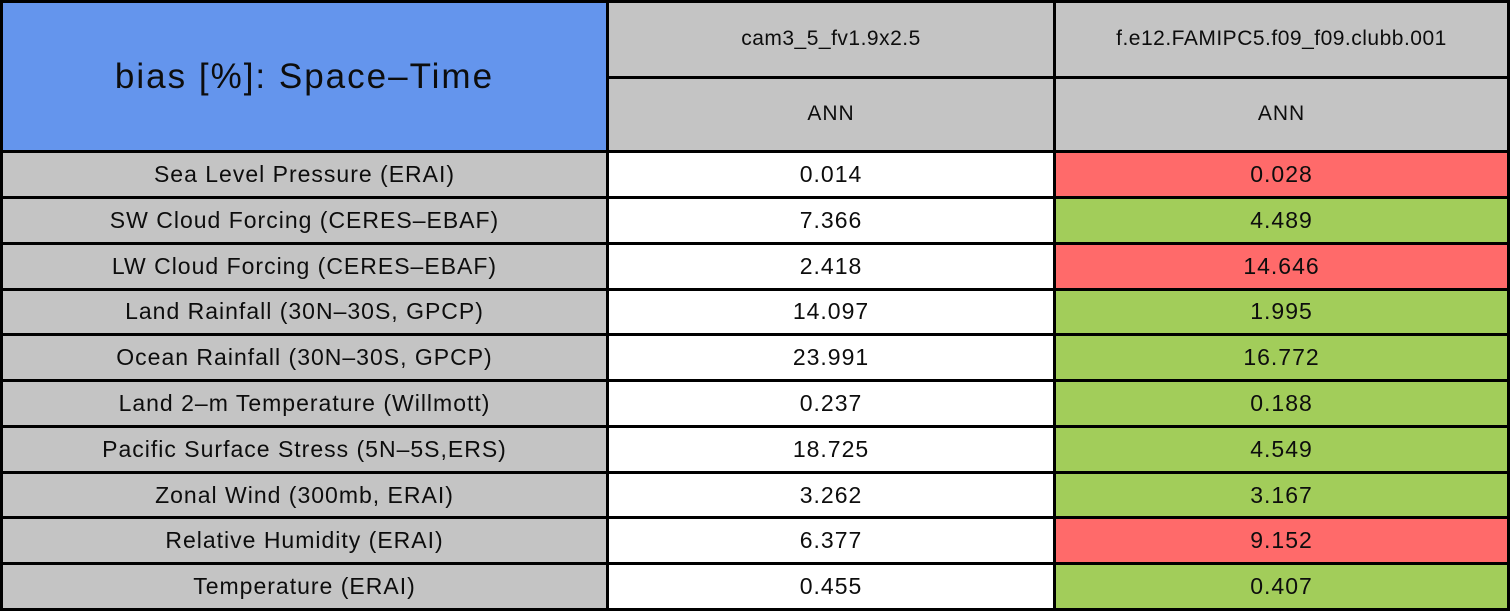 This screenshot has width=1510, height=611. What do you see at coordinates (831, 220) in the screenshot?
I see `value-cell-cam: 7.366` at bounding box center [831, 220].